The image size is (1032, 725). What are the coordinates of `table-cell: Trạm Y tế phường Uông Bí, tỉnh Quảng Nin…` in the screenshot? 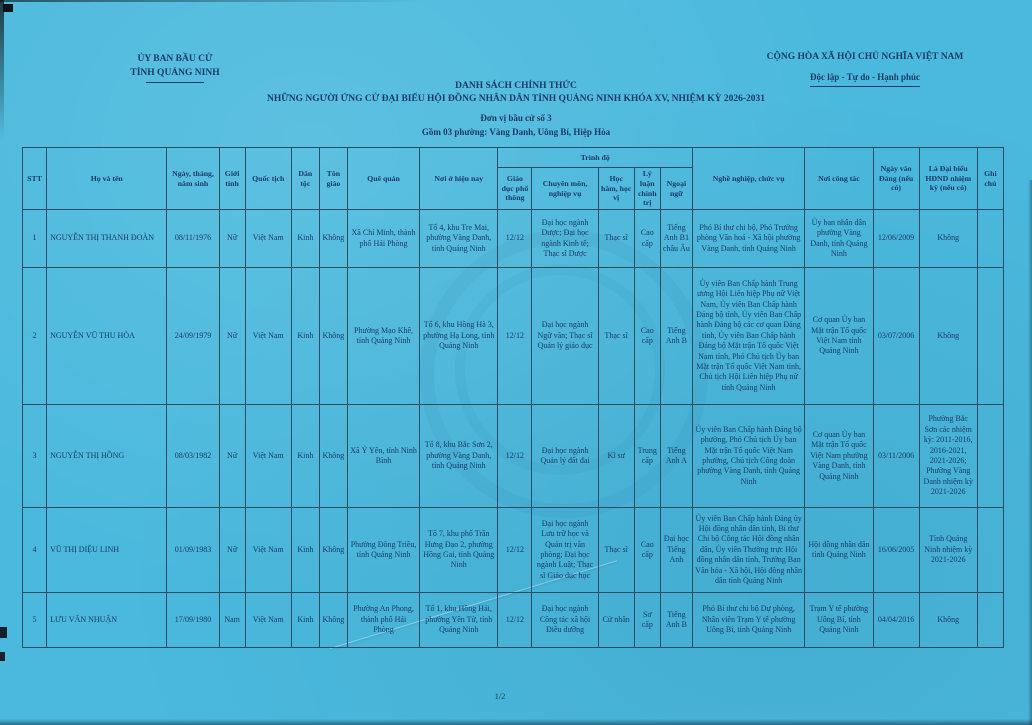 It's located at (839, 620).